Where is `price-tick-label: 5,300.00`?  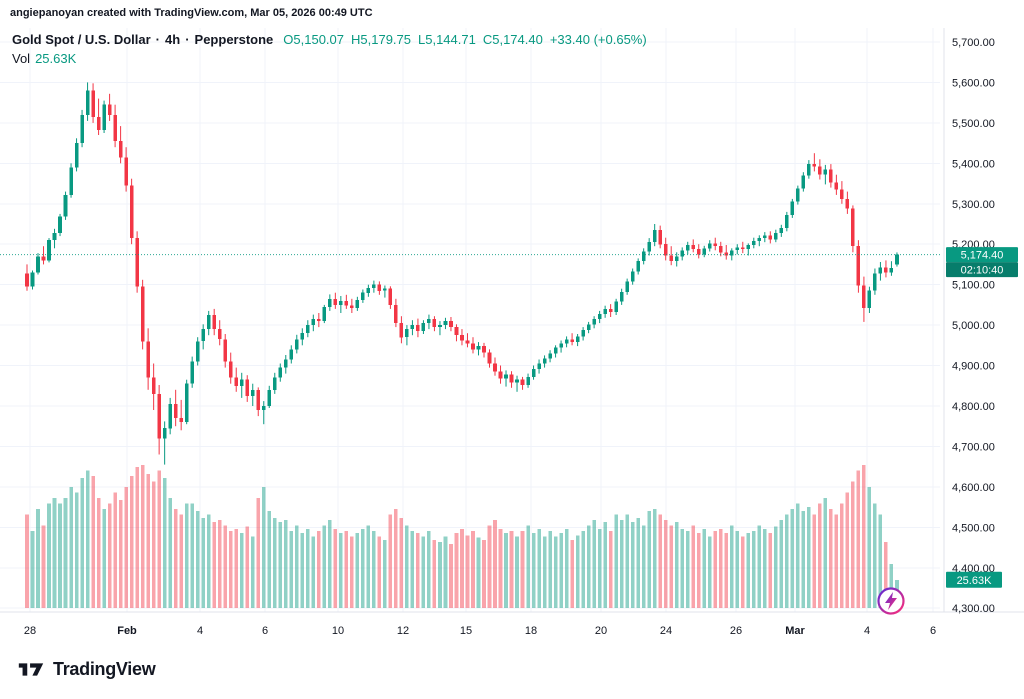 price-tick-label: 5,300.00 is located at coordinates (973, 205).